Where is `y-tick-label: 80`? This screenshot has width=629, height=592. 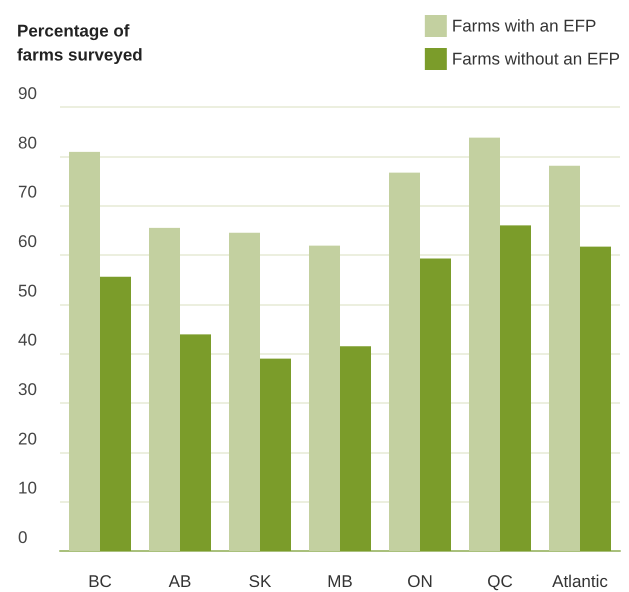
y-tick-label: 80 is located at coordinates (27, 142).